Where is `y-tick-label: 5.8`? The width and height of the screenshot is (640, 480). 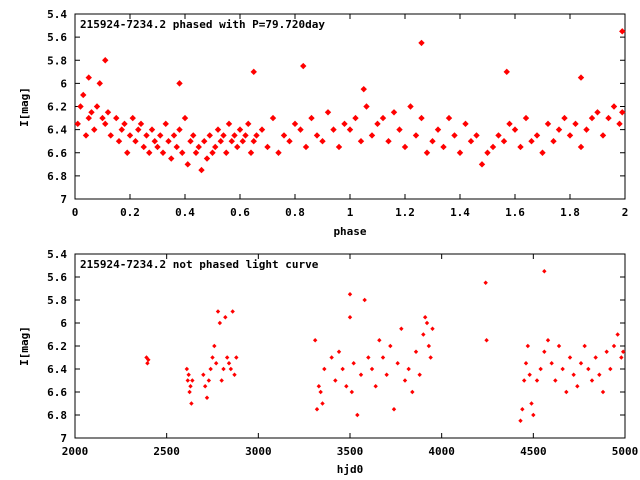 y-tick-label: 5.8 is located at coordinates (57, 60).